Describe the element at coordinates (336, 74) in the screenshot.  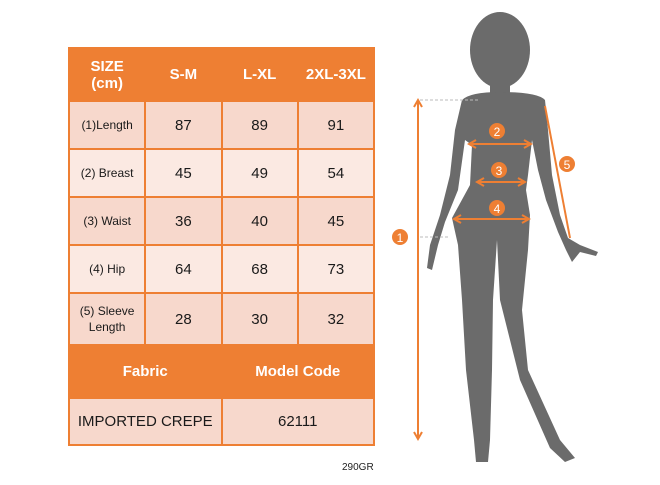
I see `col-header: 2XL-3XL` at that location.